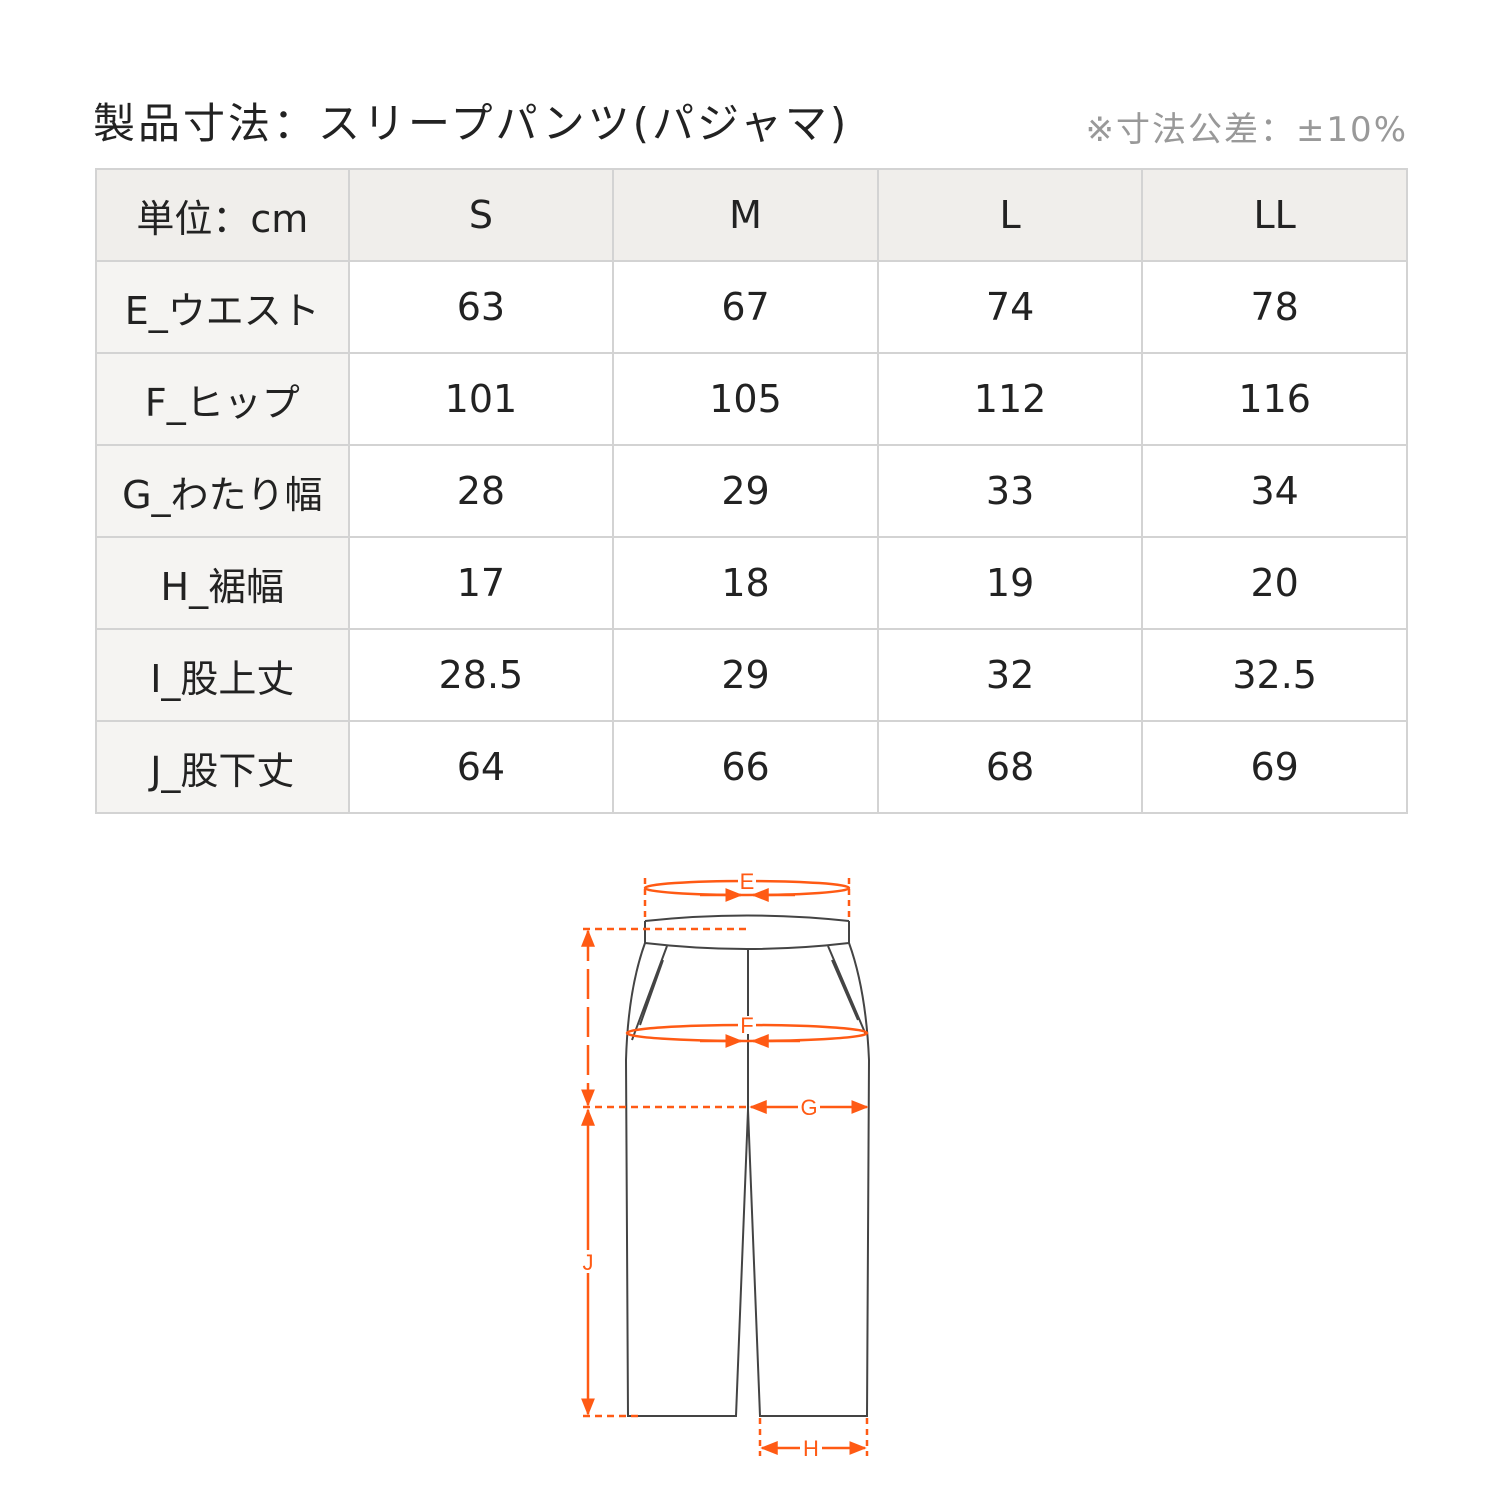 Image resolution: width=1500 pixels, height=1500 pixels. What do you see at coordinates (746, 1025) in the screenshot?
I see `label-f: F` at bounding box center [746, 1025].